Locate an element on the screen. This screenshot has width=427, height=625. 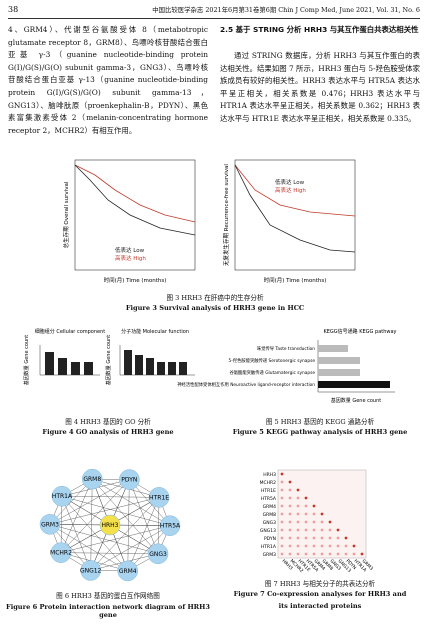
legend-entry: 低表达 Low is located at coordinates (130, 250).